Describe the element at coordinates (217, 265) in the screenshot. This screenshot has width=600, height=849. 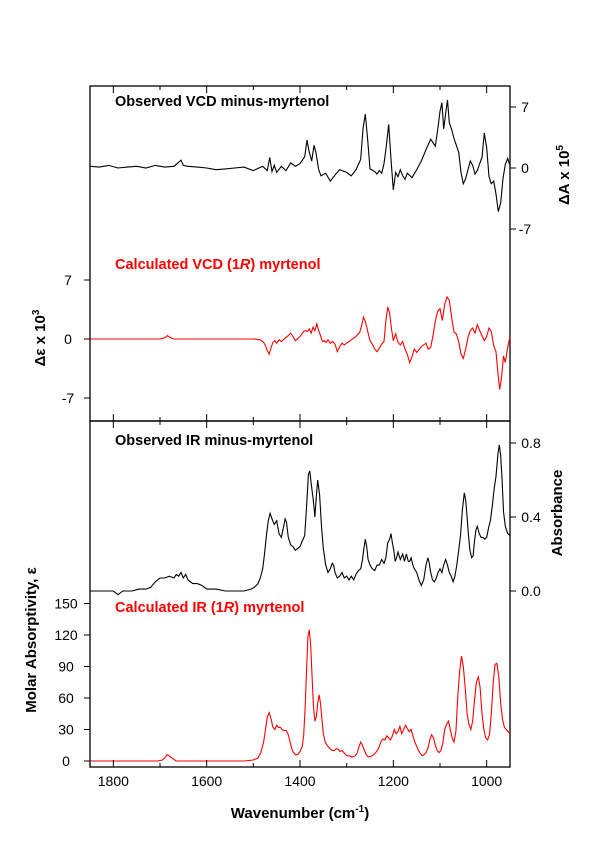
I see `vcd-calculated-label: Calculated VCD (1R) myrtenol` at that location.